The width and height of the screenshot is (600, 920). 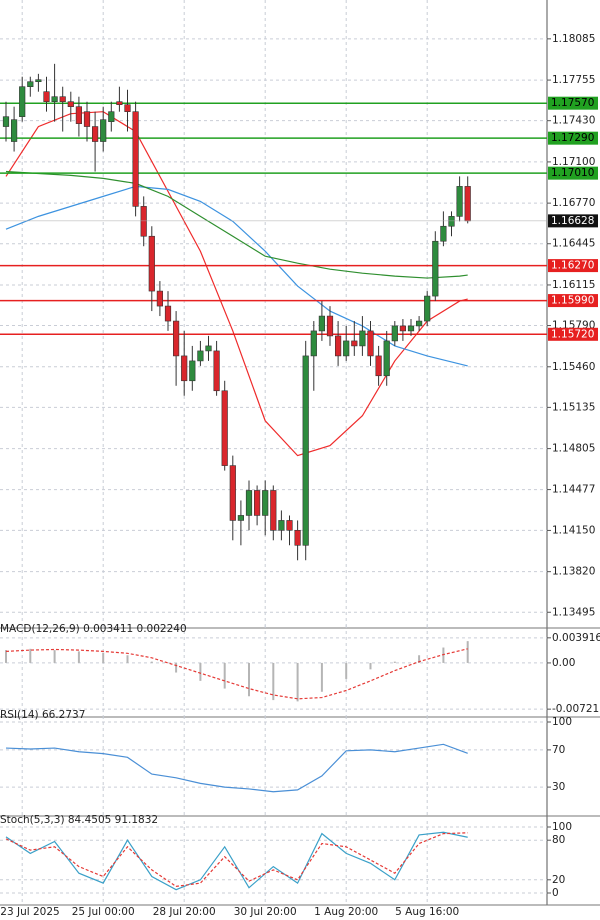 What do you see at coordinates (29, 912) in the screenshot?
I see `x-tick-label: 23 Jul 2025` at bounding box center [29, 912].